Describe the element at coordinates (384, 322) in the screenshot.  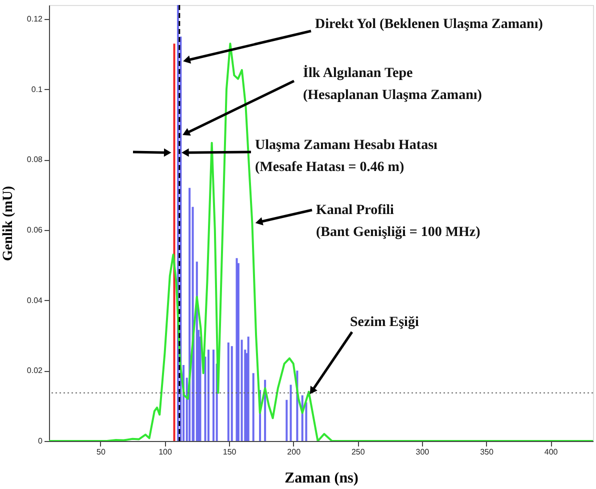
I see `annotation: Sezim Eşiği` at that location.